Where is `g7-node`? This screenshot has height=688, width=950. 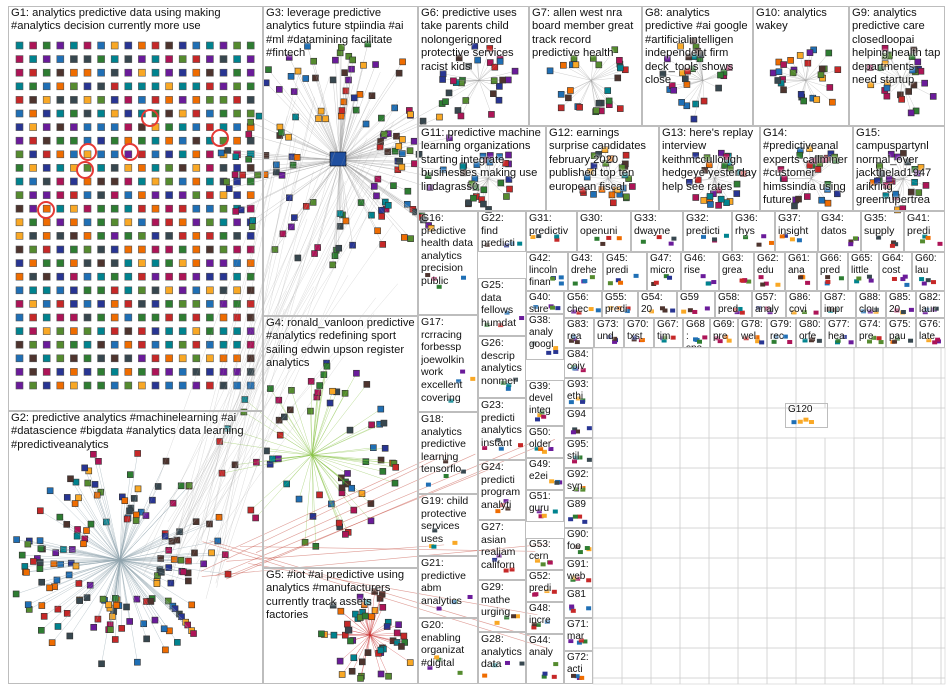
g7-node is located at coordinates (563, 65).